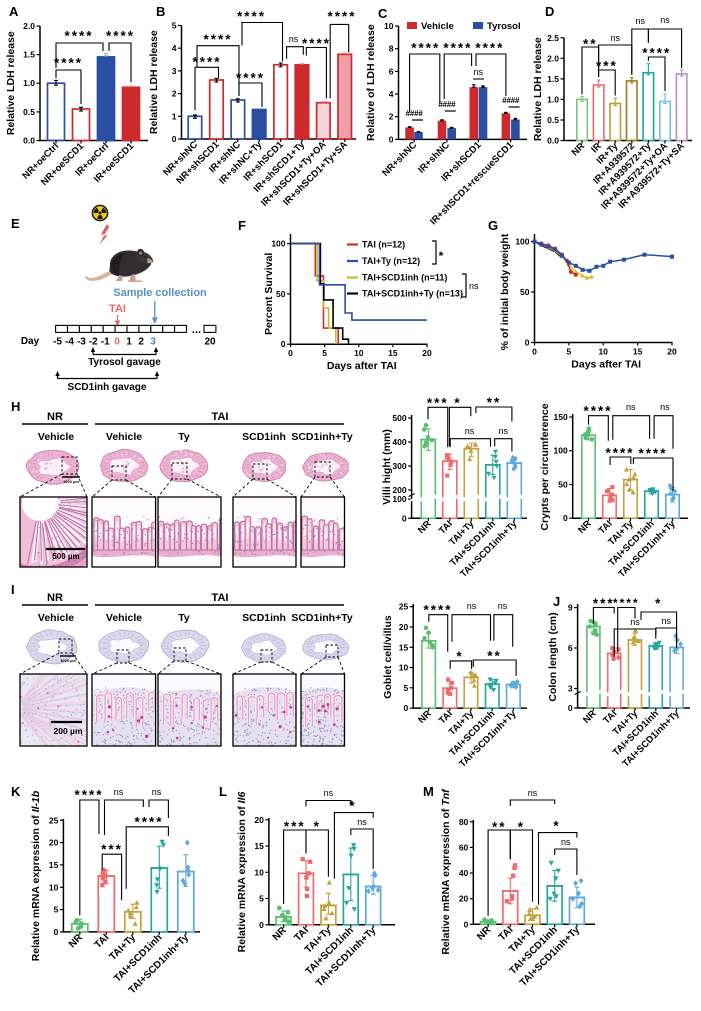 Image resolution: width=701 pixels, height=1011 pixels. Describe the element at coordinates (184, 437) in the screenshot. I see `svg-text: Ty` at that location.